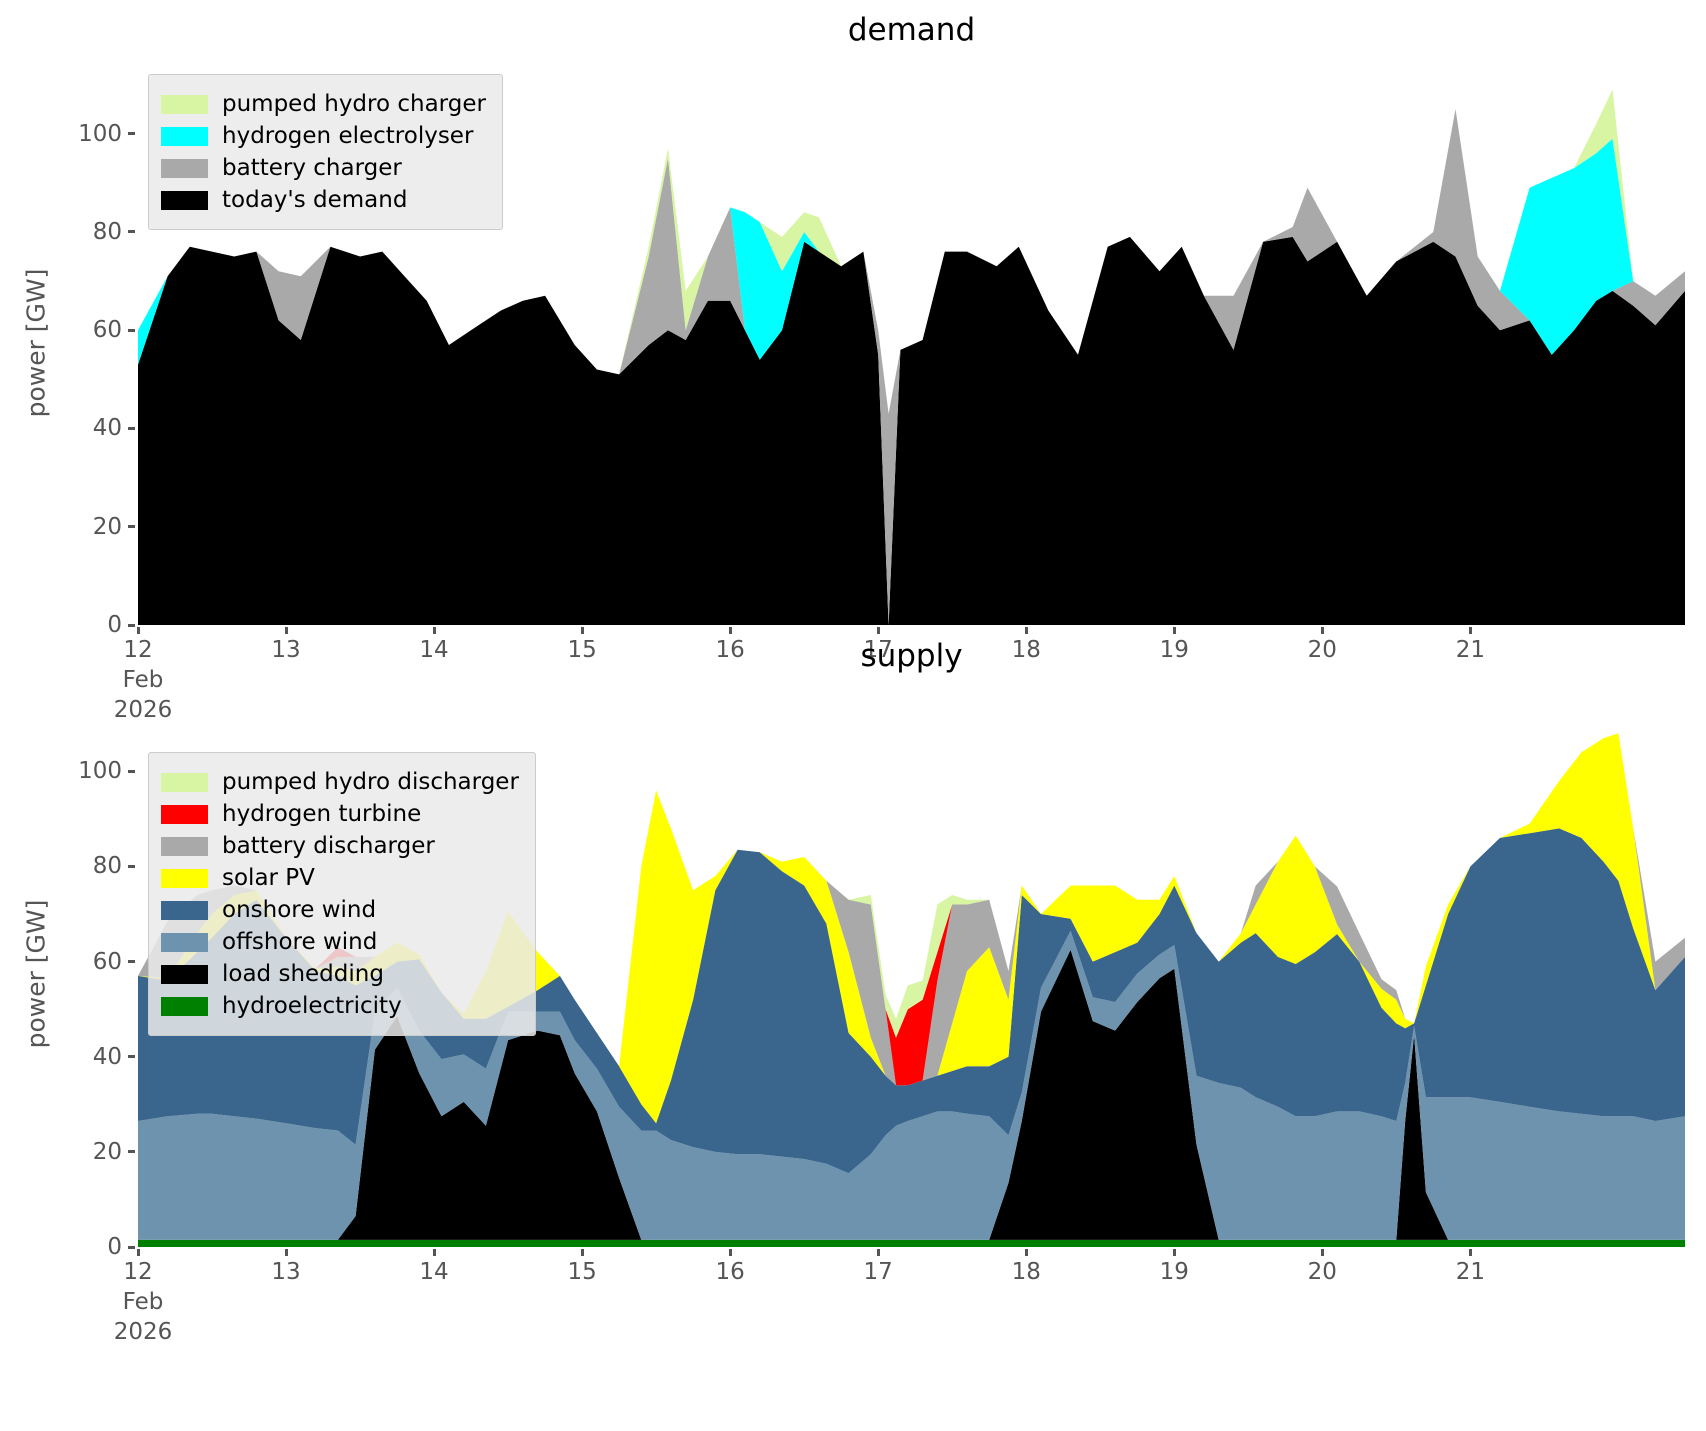  Describe the element at coordinates (138, 1272) in the screenshot. I see `x-tick-label: 12` at that location.